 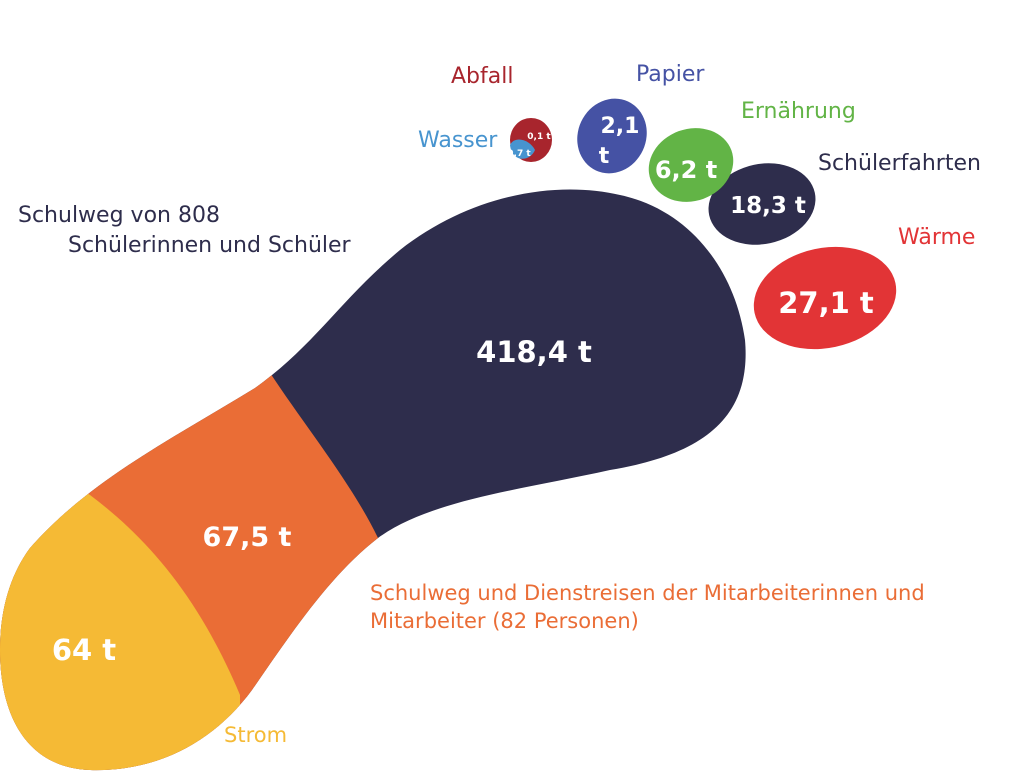 What do you see at coordinates (686, 170) in the screenshot?
I see `value-ernaehrung: 6,2 t` at bounding box center [686, 170].